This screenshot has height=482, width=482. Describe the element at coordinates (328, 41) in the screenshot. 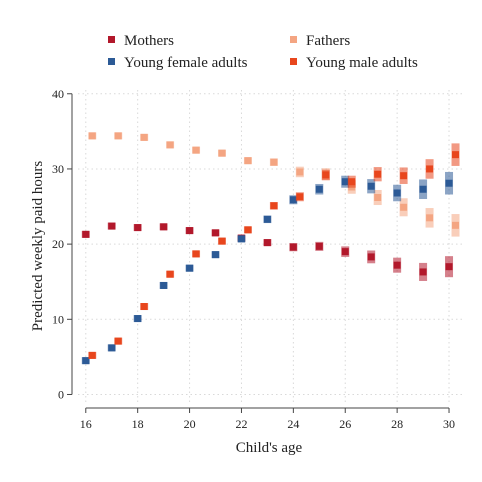

I see `legend-label: Fathers` at that location.